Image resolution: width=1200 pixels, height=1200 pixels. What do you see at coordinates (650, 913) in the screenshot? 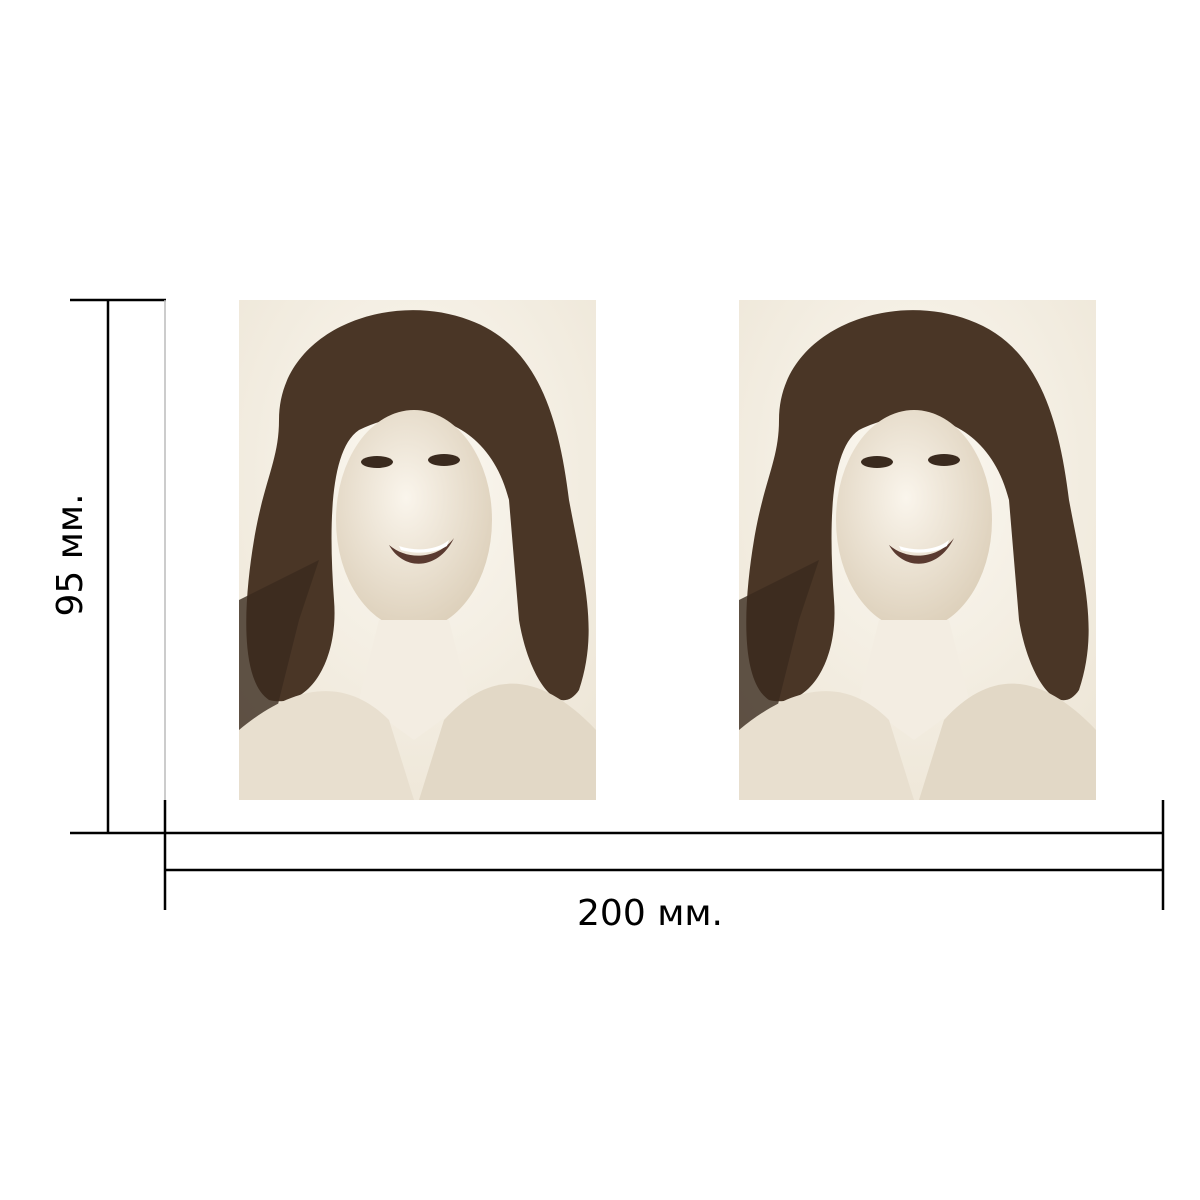
I see `width-label: 200 мм.` at bounding box center [650, 913].